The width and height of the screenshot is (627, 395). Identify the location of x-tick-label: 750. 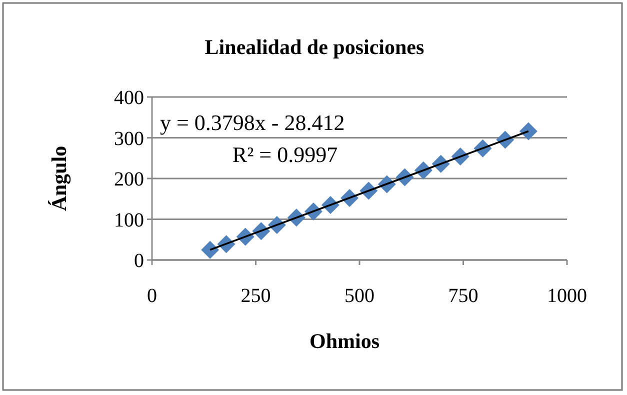
(463, 296).